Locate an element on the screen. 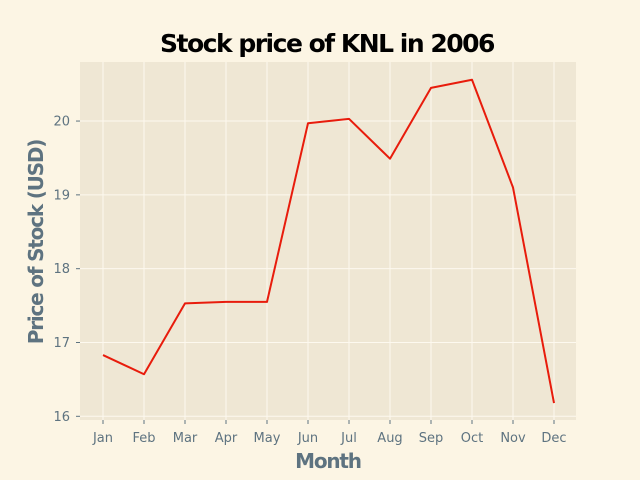 This screenshot has height=480, width=640. x-tick-label: Dec is located at coordinates (553, 438).